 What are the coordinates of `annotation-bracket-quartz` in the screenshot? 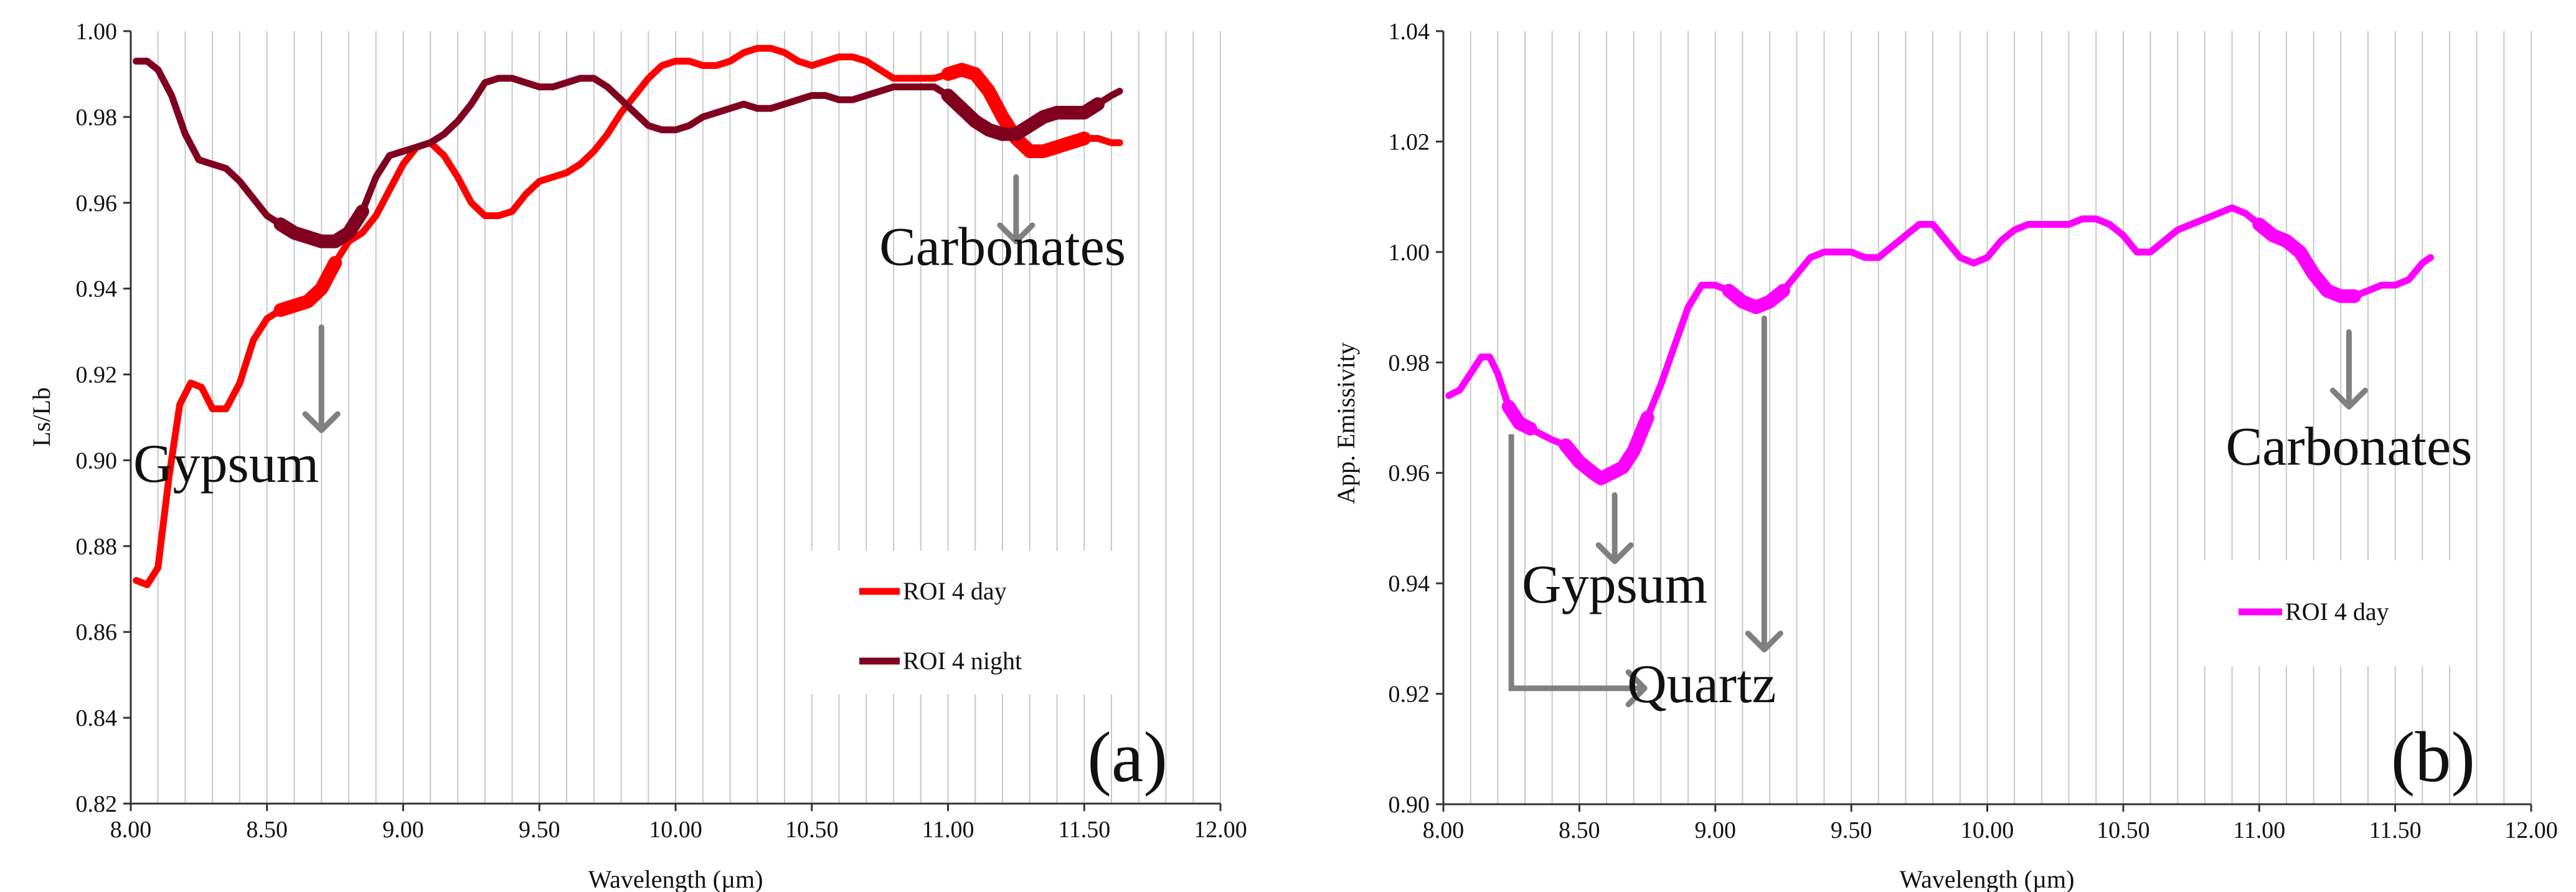 It's located at (1576, 563).